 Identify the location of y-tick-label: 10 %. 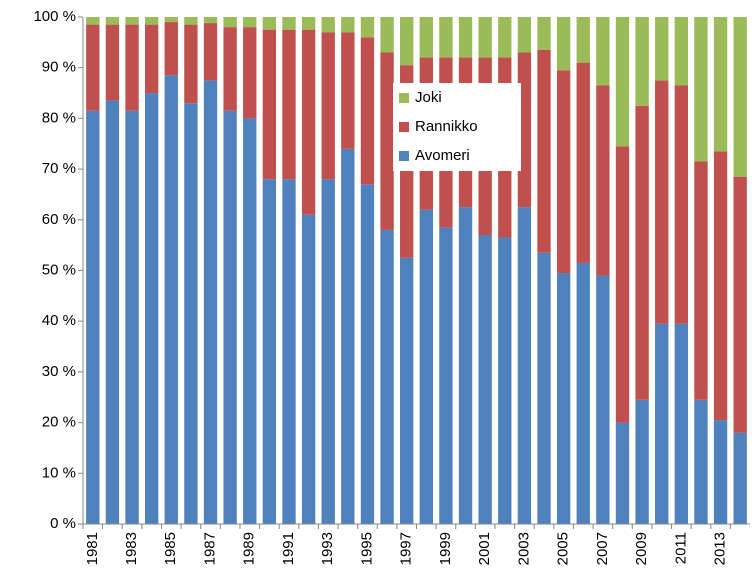
(59, 472).